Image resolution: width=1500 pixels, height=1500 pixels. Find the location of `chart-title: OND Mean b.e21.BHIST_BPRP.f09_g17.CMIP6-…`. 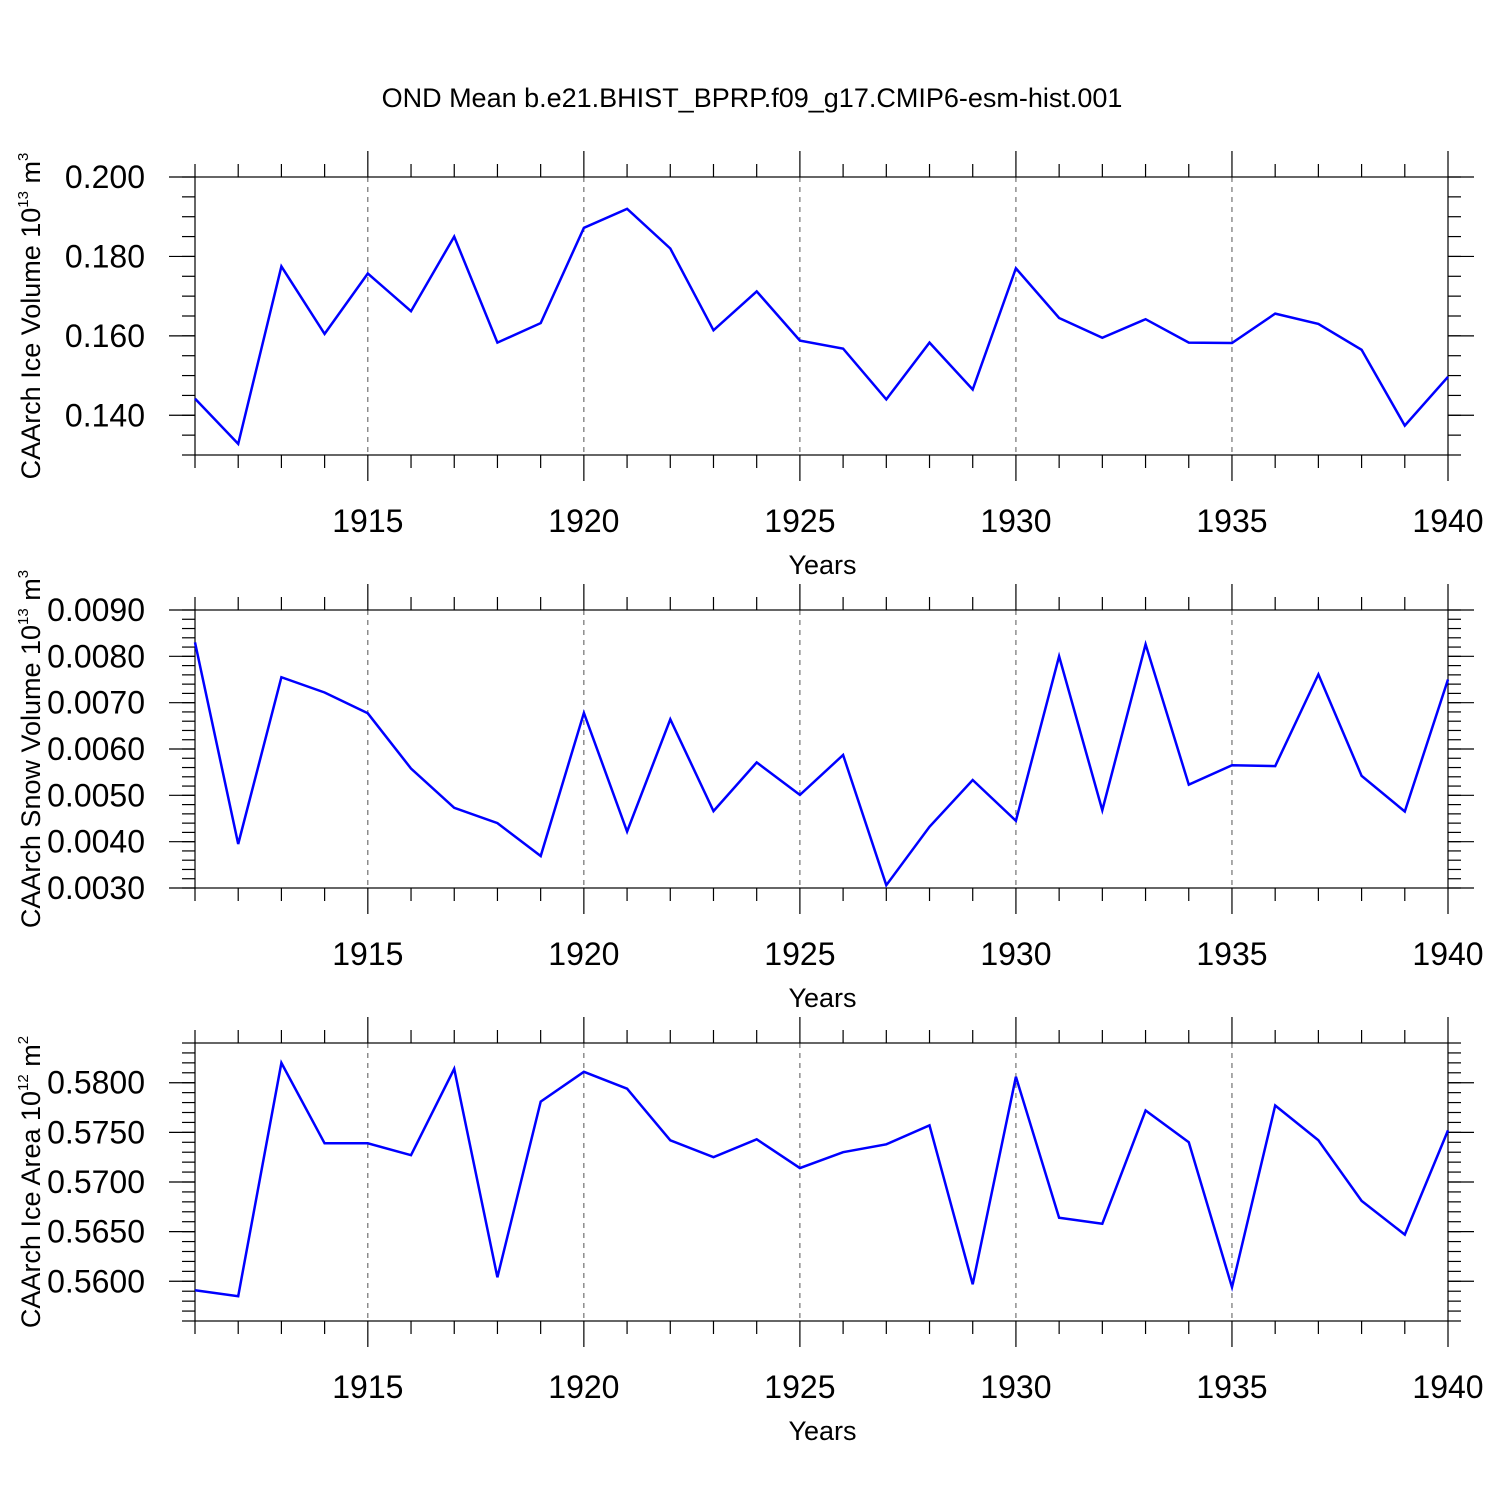

chart-title: OND Mean b.e21.BHIST_BPRP.f09_g17.CMIP6-… is located at coordinates (752, 98).